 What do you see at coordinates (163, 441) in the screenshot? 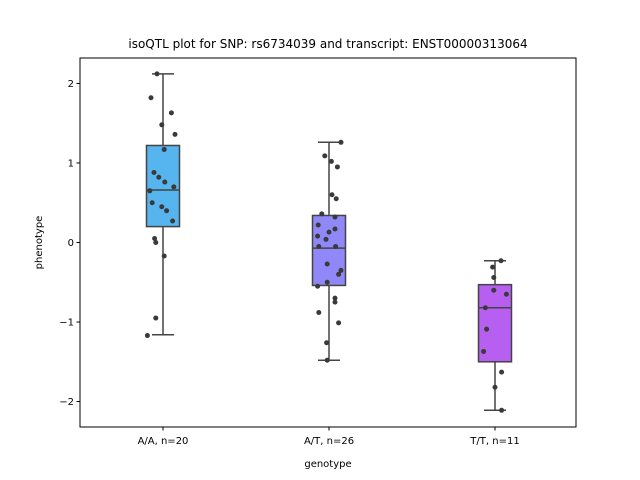
I see `x-tick-label: A/A, n=20` at bounding box center [163, 441].